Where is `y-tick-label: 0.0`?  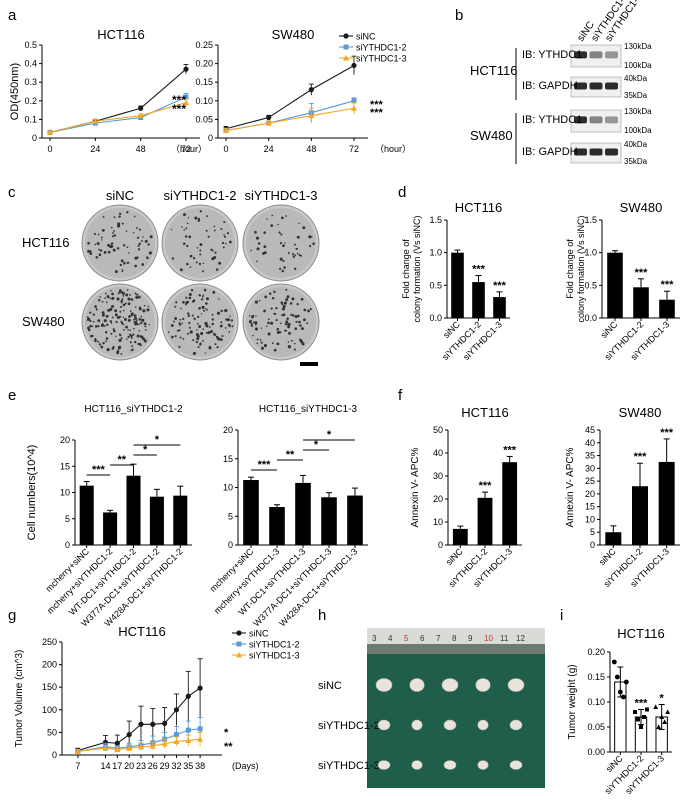 y-tick-label: 0.0 is located at coordinates (435, 318).